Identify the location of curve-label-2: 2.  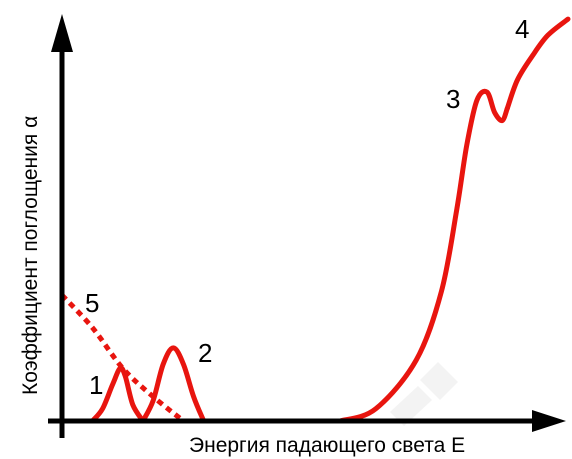
(205, 353).